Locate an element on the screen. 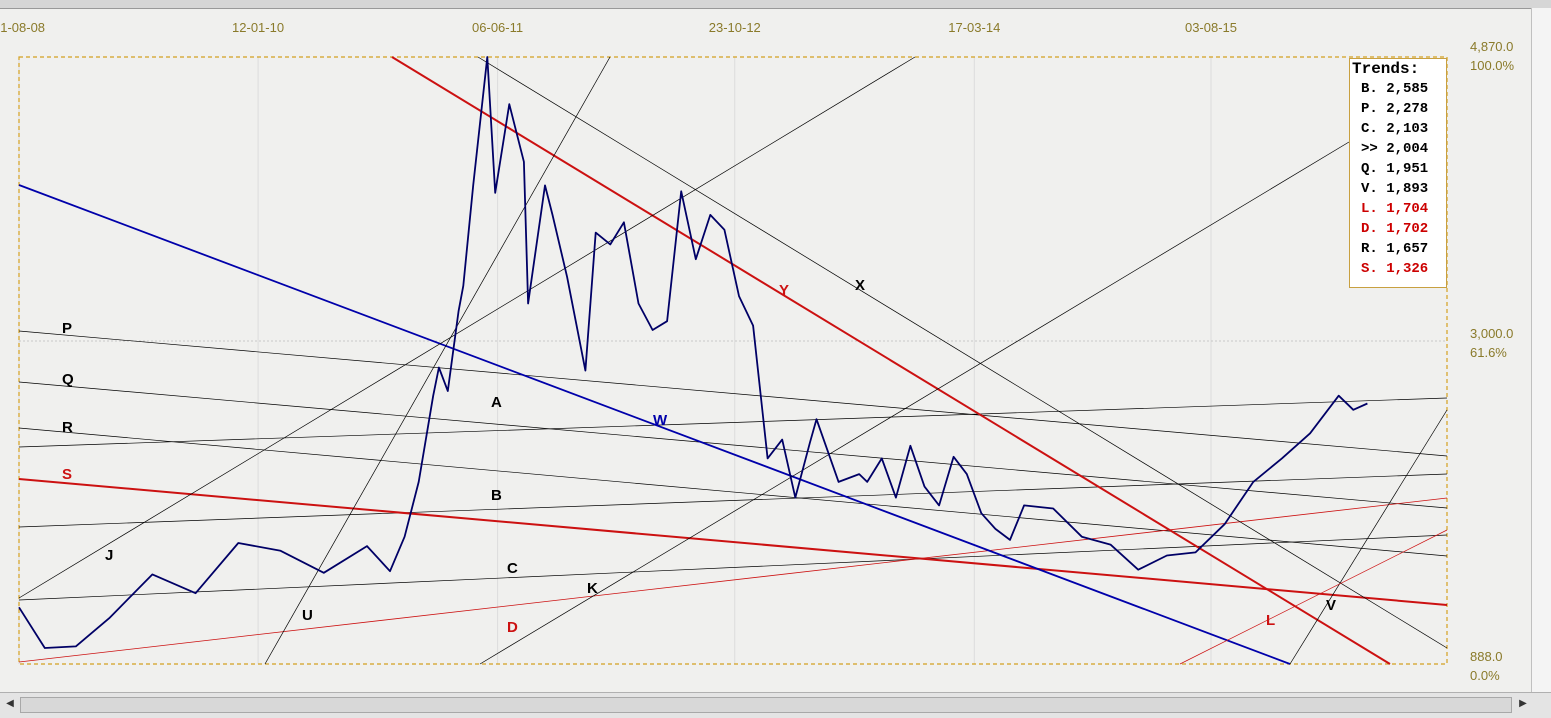  trend-label-j: J is located at coordinates (109, 555).